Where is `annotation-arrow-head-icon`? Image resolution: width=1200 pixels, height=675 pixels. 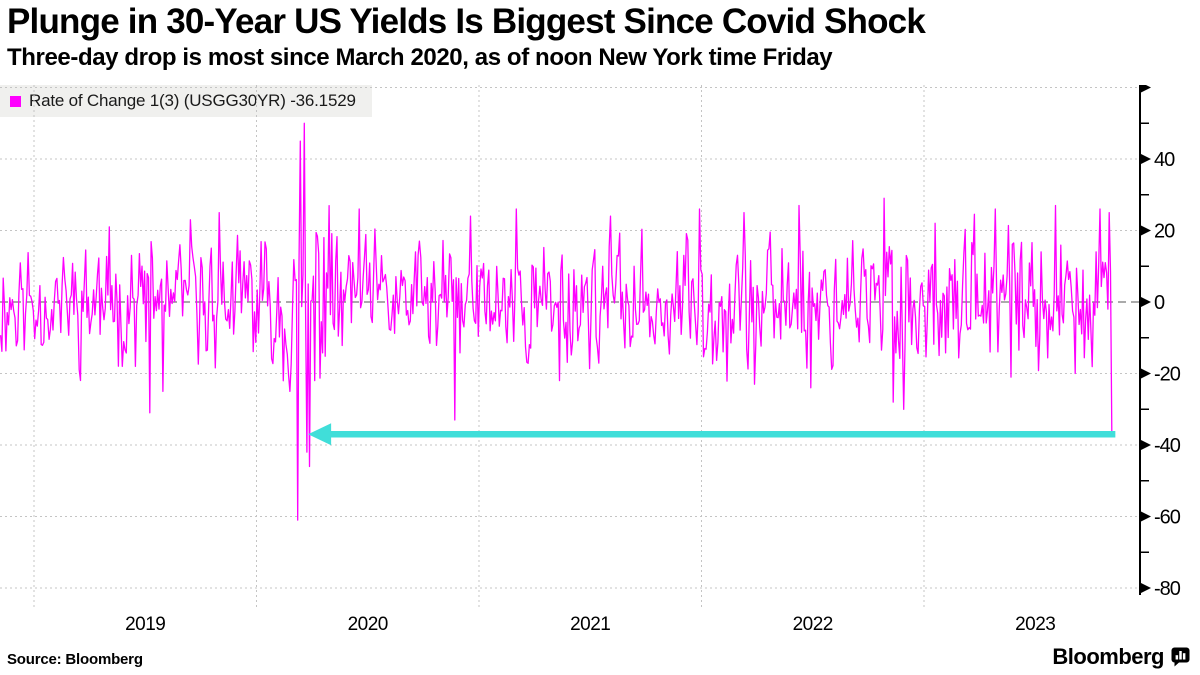 annotation-arrow-head-icon is located at coordinates (320, 434).